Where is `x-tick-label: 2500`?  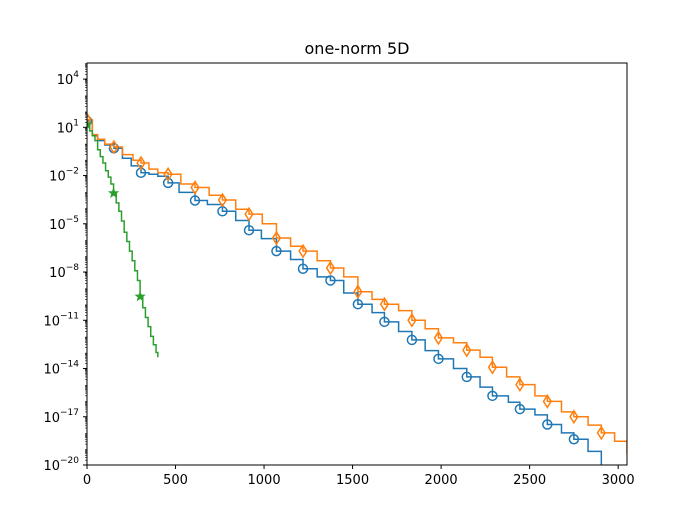
x-tick-label: 2500 is located at coordinates (529, 480).